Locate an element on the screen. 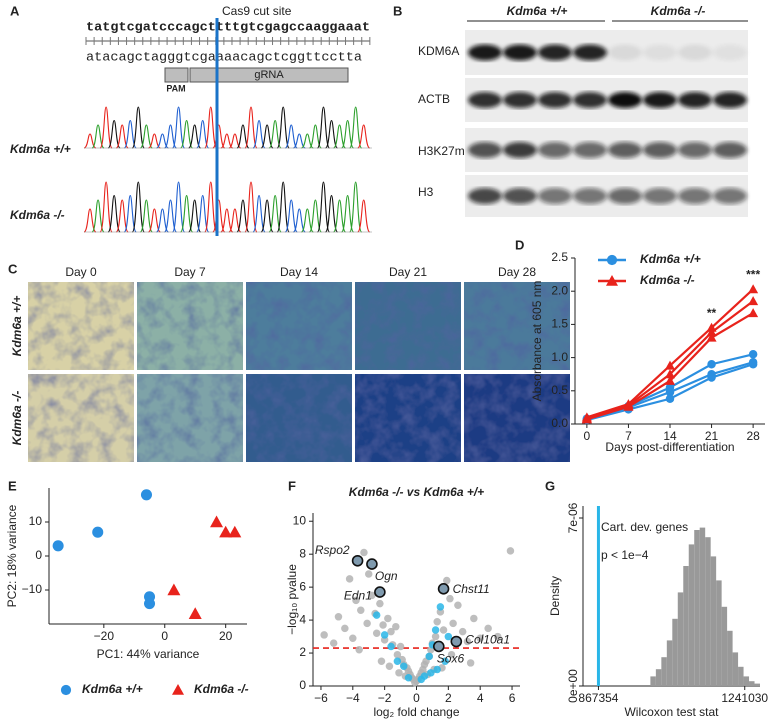 This screenshot has width=779, height=720. y-tick-label: 0 is located at coordinates (38, 555).